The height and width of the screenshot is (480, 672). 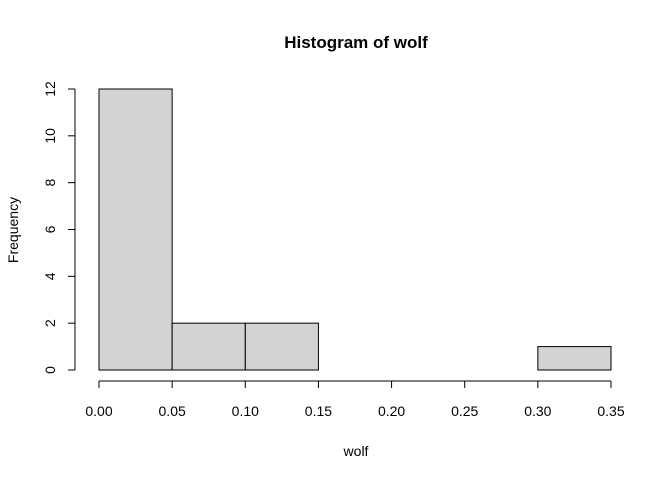 I want to click on y-axis: 0 2 4 6 8 10 12, so click(x=59, y=227).